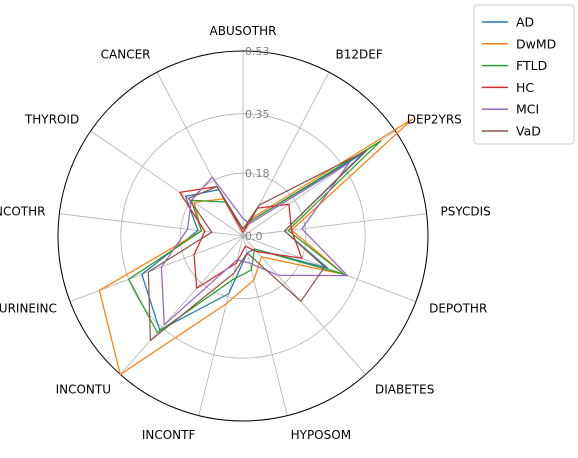 The height and width of the screenshot is (458, 578). Describe the element at coordinates (527, 109) in the screenshot. I see `legend-label-mci: MCI` at that location.